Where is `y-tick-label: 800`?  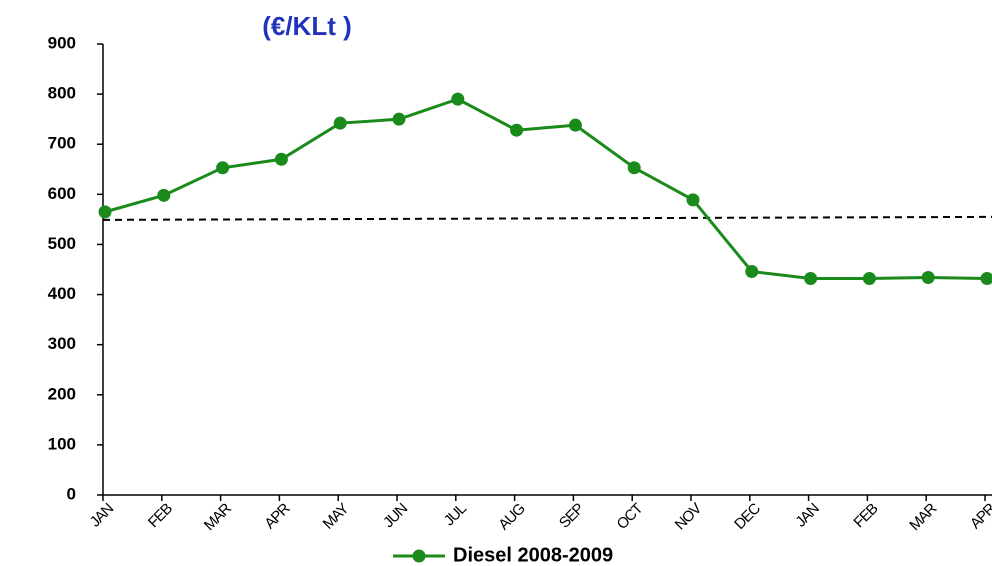
y-tick-label: 800 is located at coordinates (62, 93).